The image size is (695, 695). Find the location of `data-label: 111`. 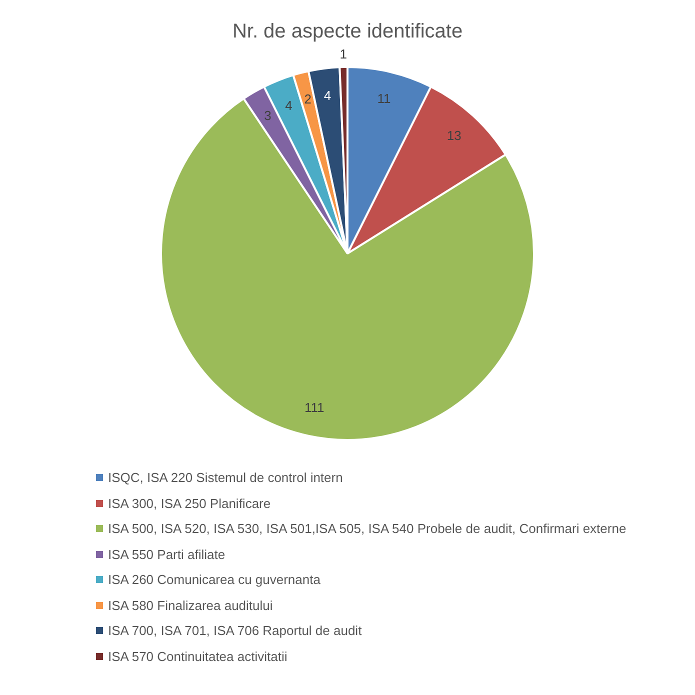

data-label: 111 is located at coordinates (314, 408).